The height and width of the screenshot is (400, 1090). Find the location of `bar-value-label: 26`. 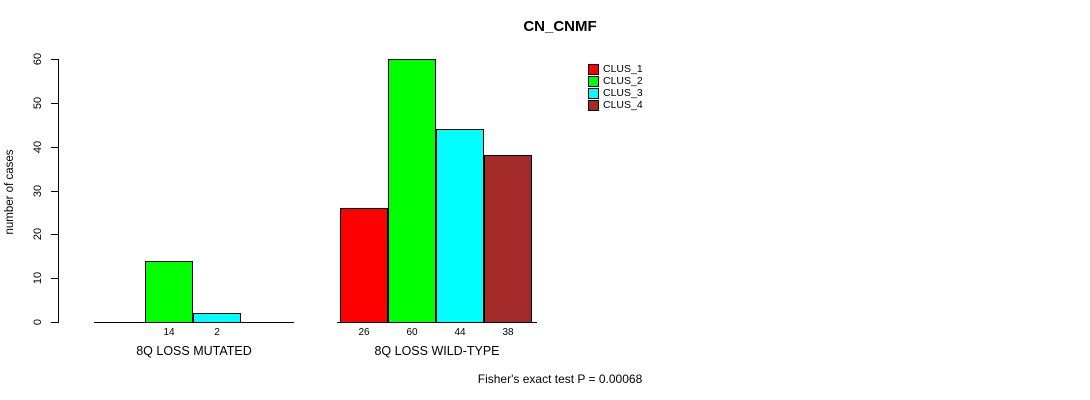

bar-value-label: 26 is located at coordinates (364, 332).